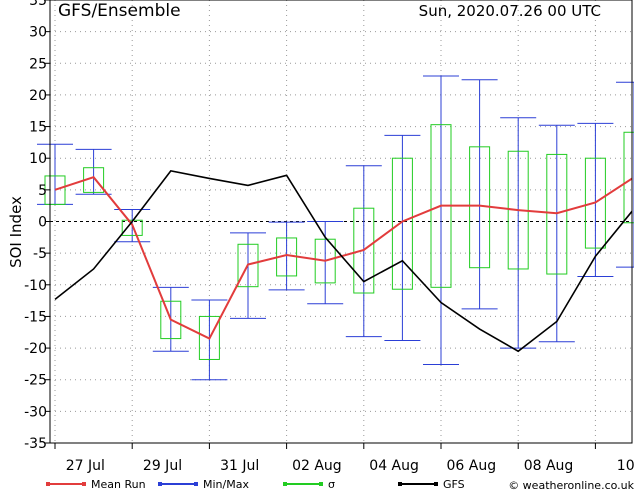  Describe the element at coordinates (38, 4) in the screenshot. I see `y-tick-label: 35` at that location.